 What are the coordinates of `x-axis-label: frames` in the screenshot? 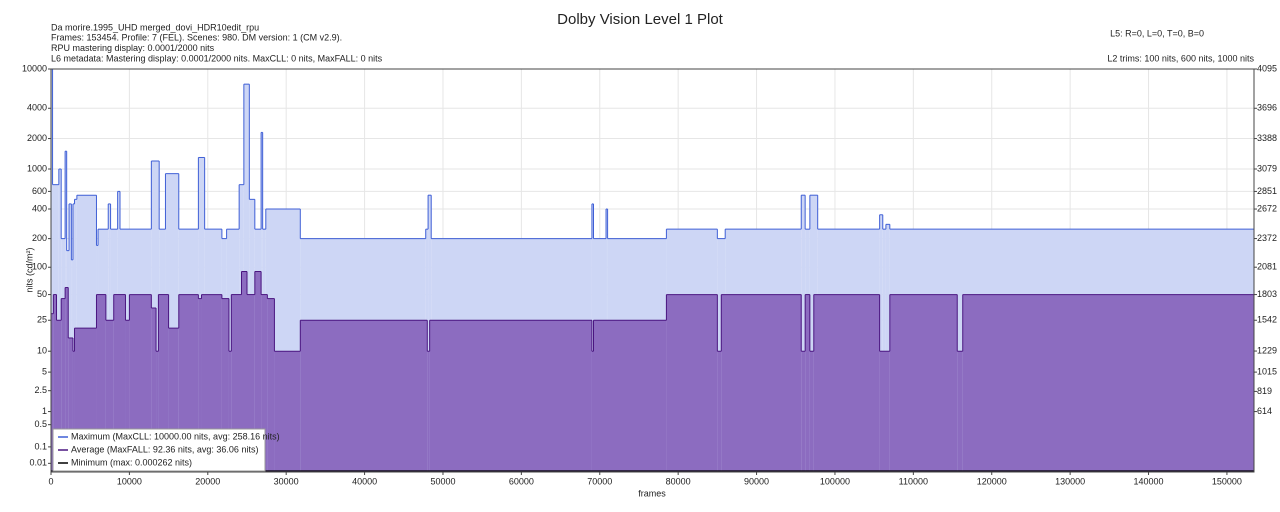 It's located at (652, 493).